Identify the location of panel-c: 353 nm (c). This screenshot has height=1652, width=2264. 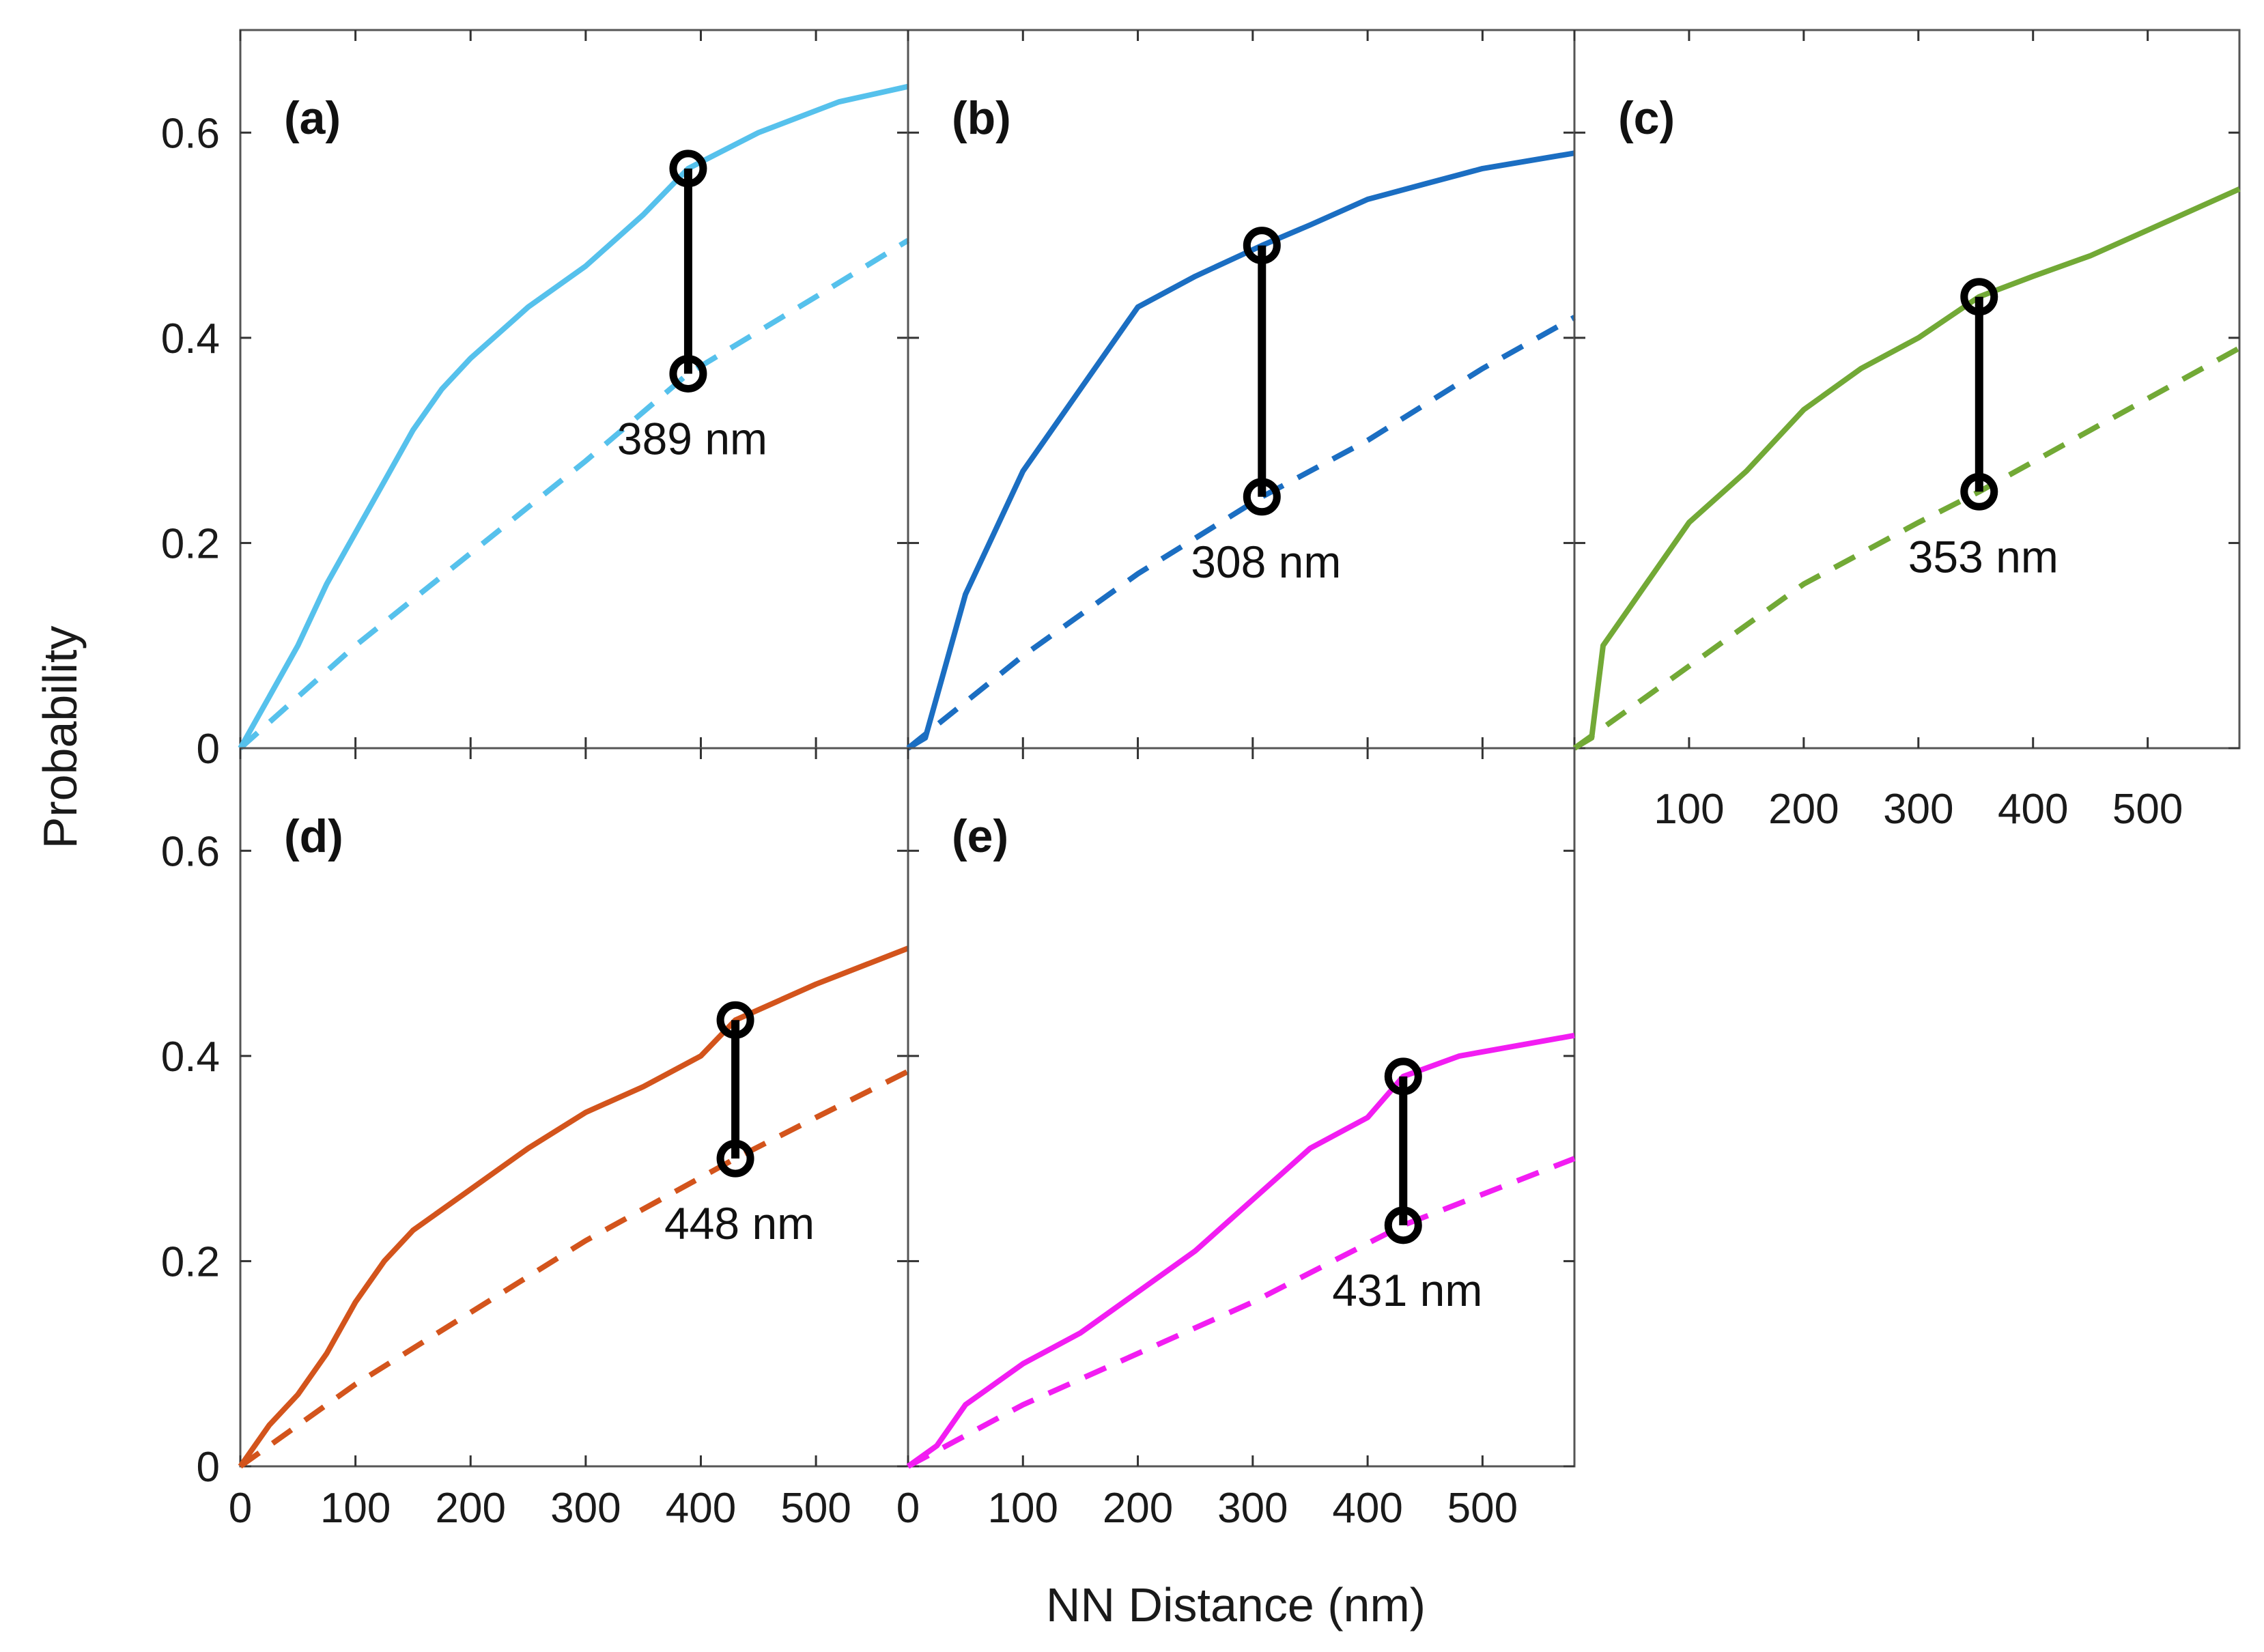
(1906, 390).